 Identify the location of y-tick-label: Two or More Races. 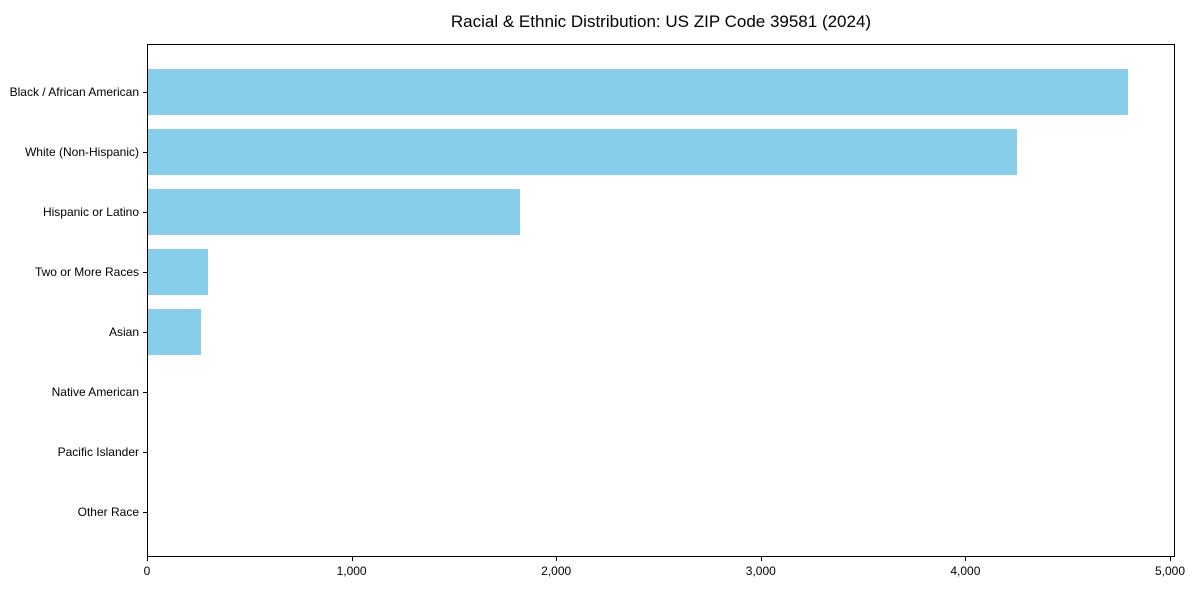
(86, 272).